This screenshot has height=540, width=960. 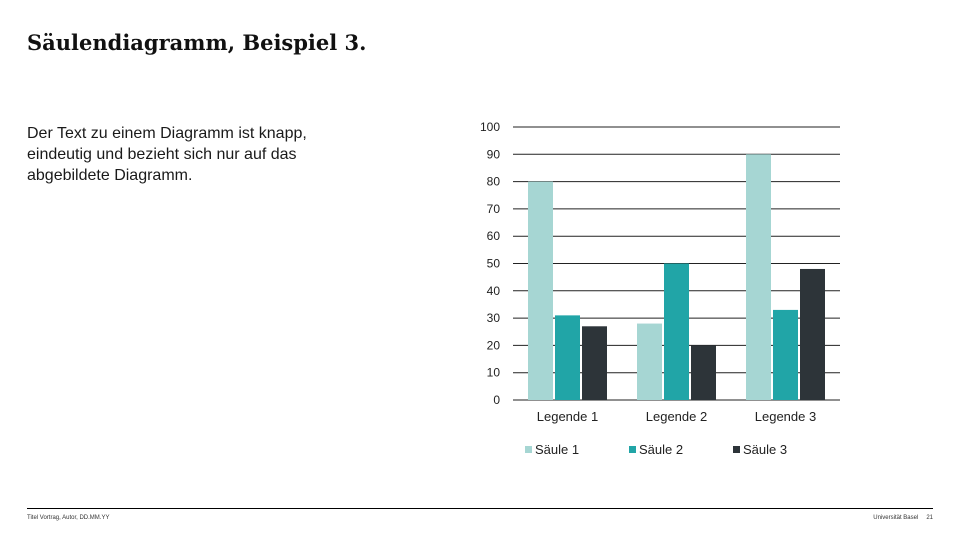 I want to click on footer-left-text: Titel Vortrag, Autor, DD.MM.YY, so click(x=68, y=518).